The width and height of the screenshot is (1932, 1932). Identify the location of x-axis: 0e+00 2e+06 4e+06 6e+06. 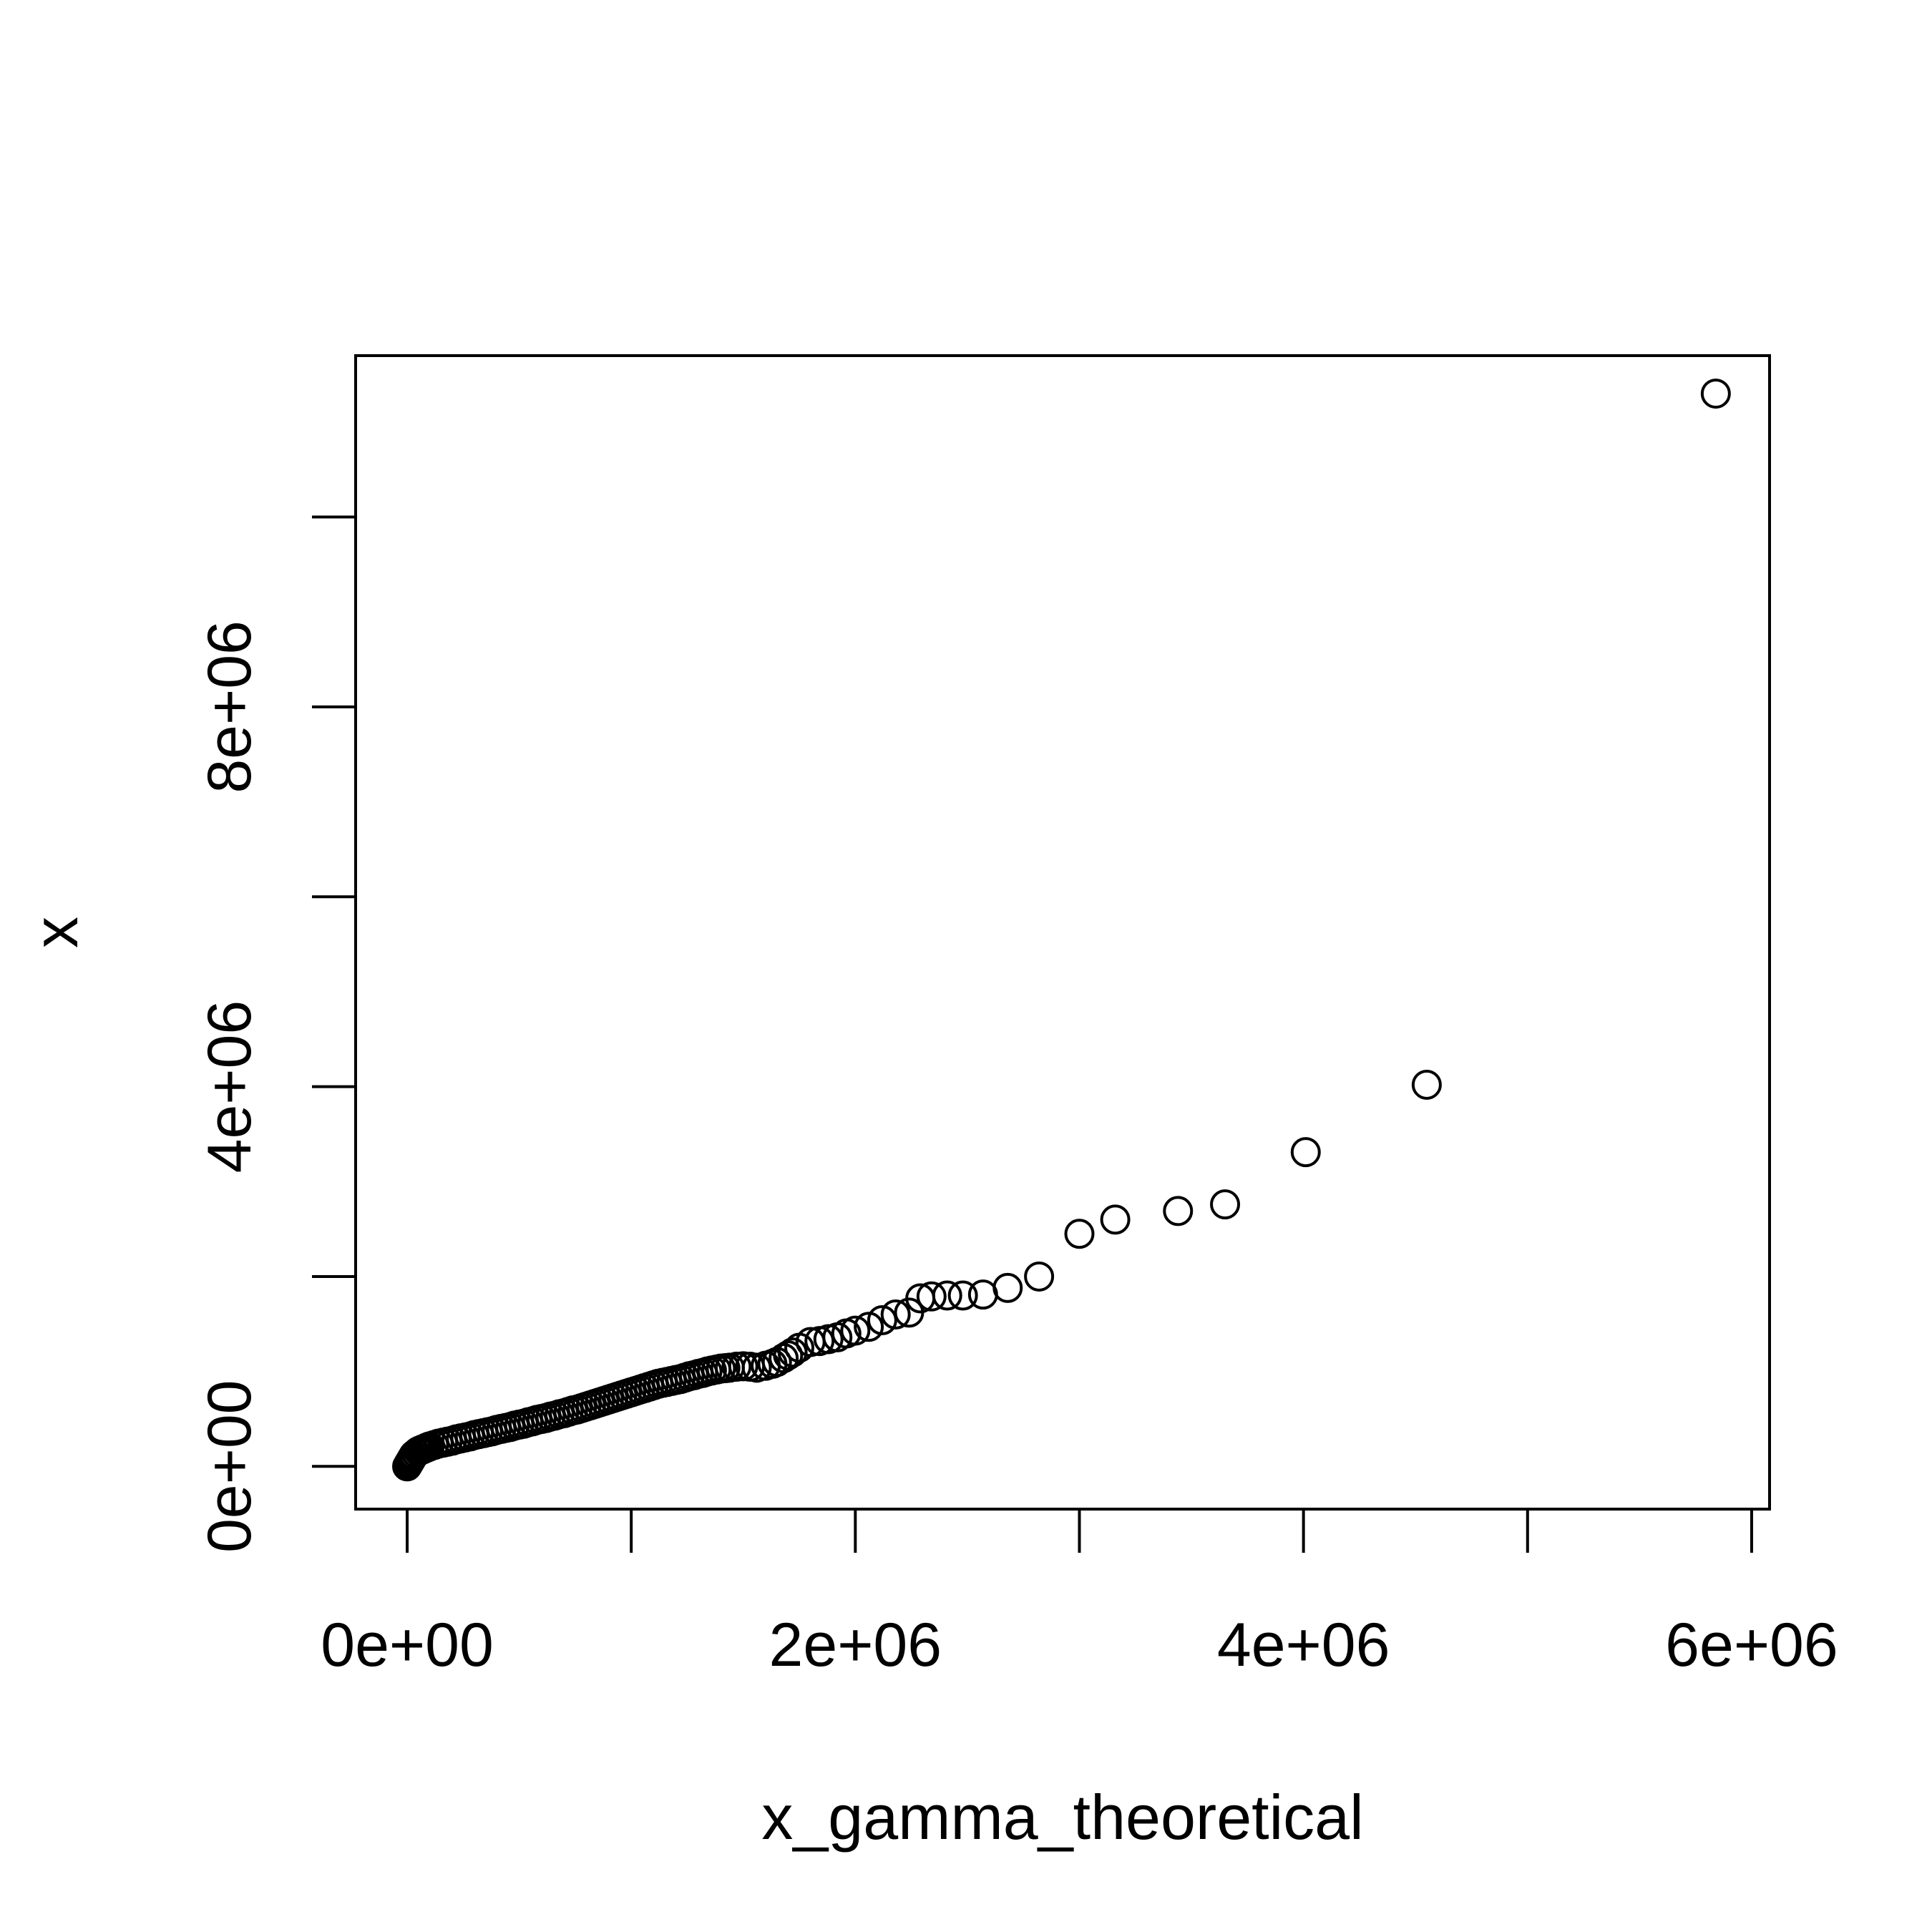
(1079, 1593).